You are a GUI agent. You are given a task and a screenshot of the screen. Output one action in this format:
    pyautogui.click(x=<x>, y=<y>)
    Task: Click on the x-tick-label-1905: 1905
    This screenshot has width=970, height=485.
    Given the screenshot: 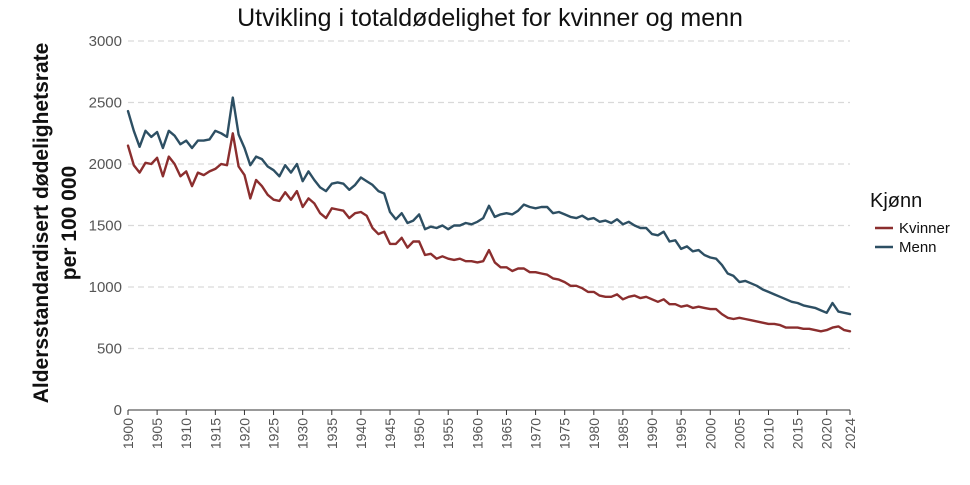 What is the action you would take?
    pyautogui.click(x=157, y=433)
    